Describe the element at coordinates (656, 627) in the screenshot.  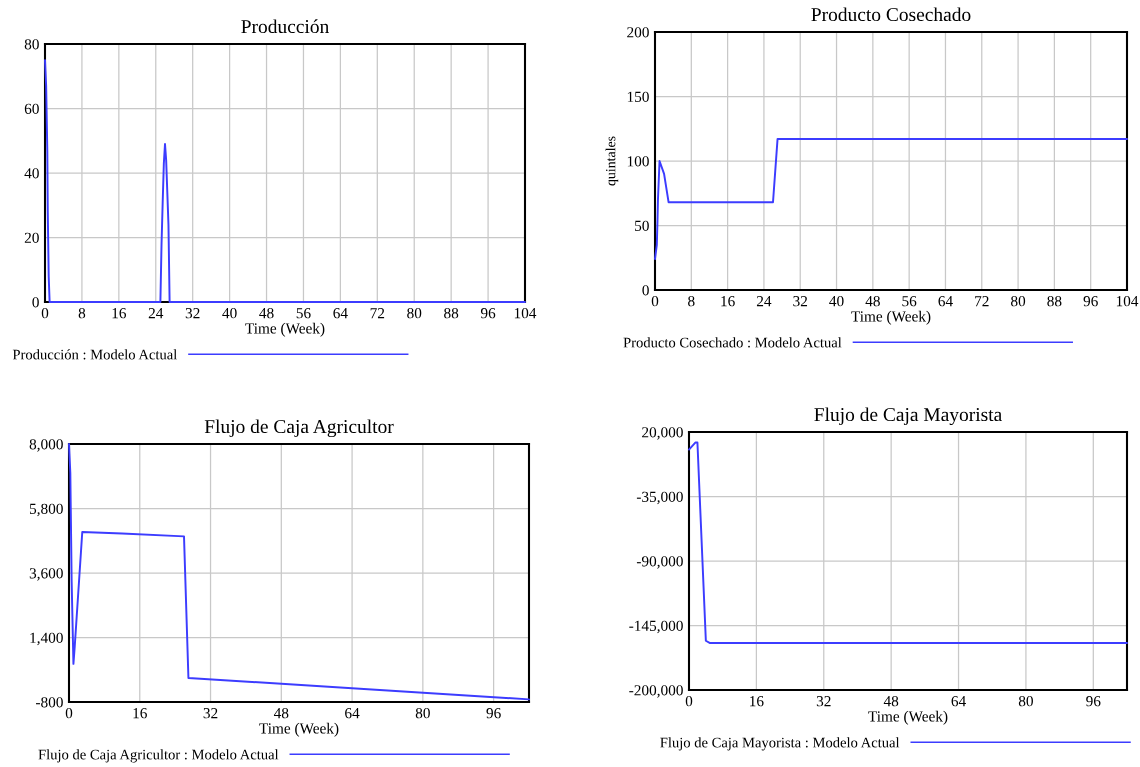
I see `y-tick-label: -145,000` at that location.